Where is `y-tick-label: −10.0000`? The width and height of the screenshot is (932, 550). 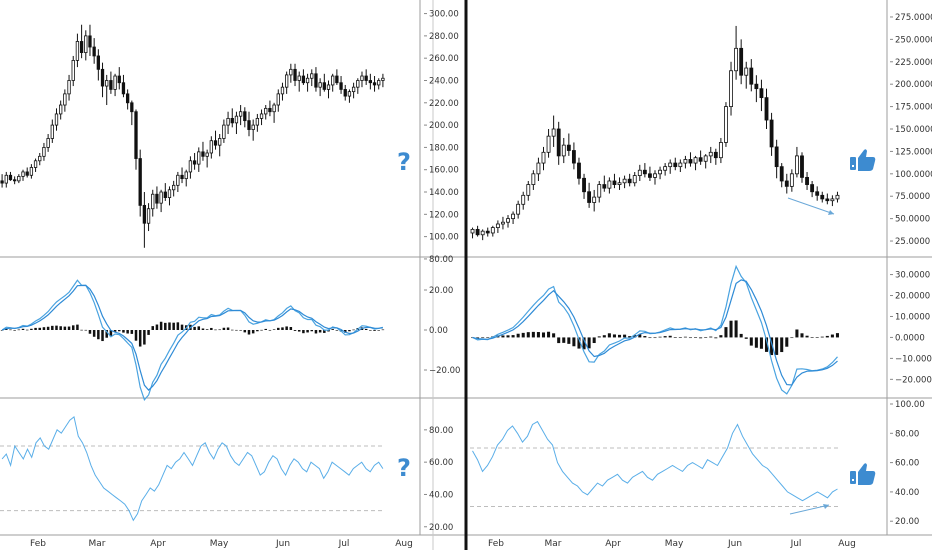 y-tick-label: −10.0000 is located at coordinates (913, 359).